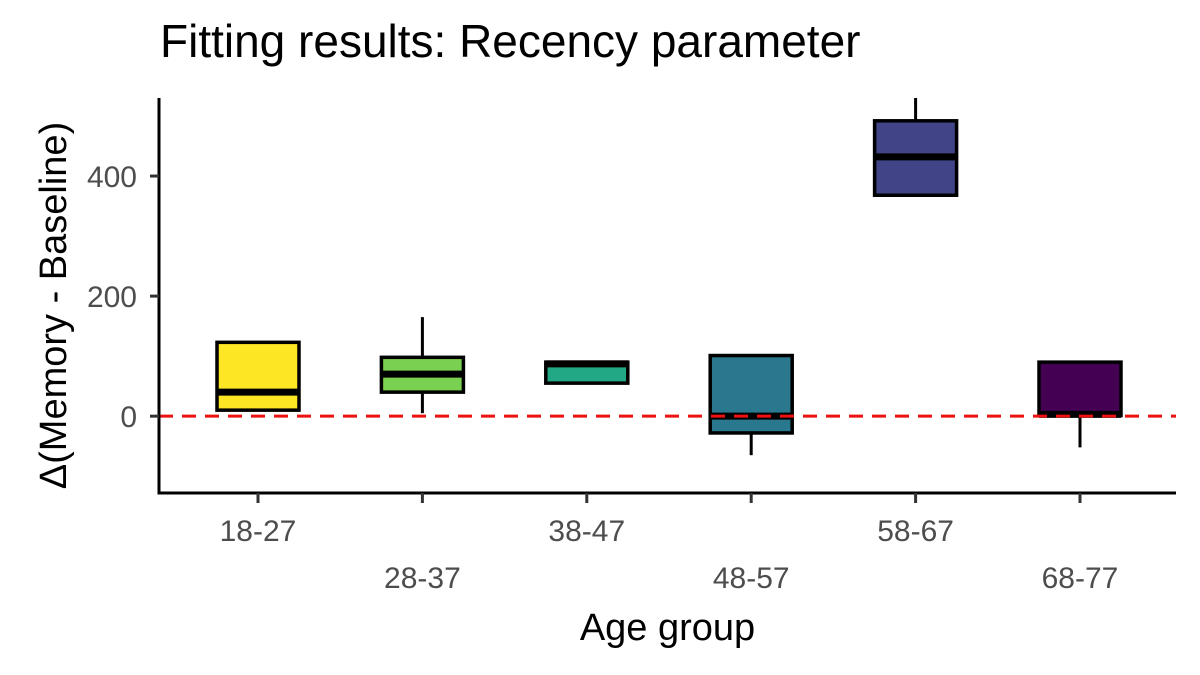 This screenshot has height=675, width=1200. Describe the element at coordinates (586, 531) in the screenshot. I see `x-tick-label: 38-47` at that location.